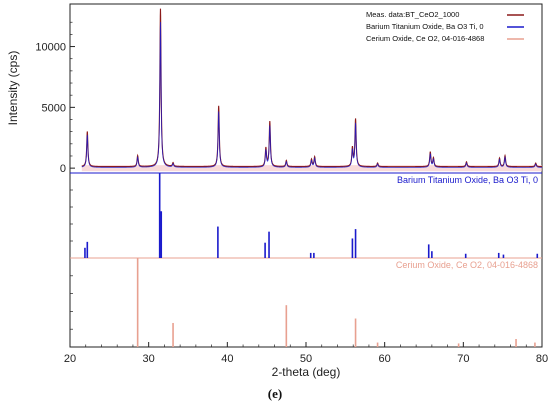  I want to click on y-tick-label: 0, so click(63, 169).